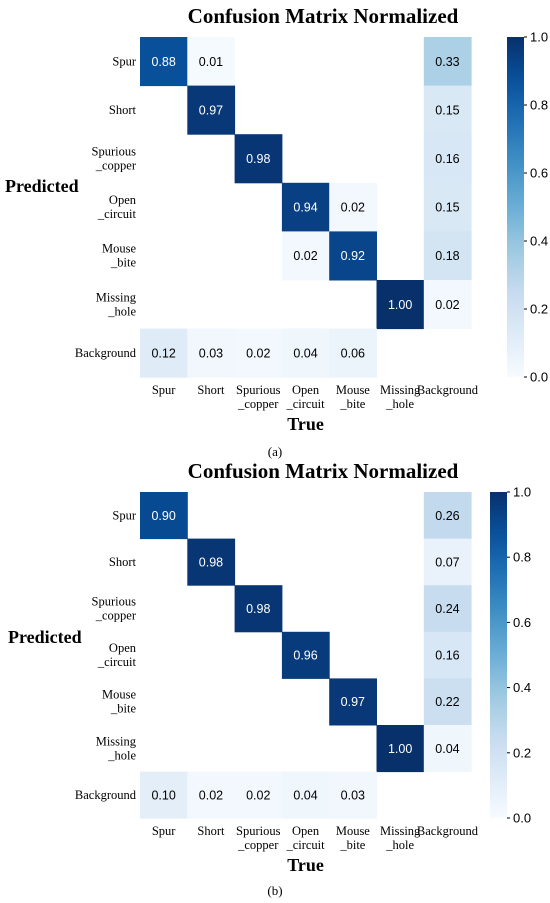 The width and height of the screenshot is (550, 903). I want to click on cm1-cell-label-6-0: 0.10, so click(163, 795).